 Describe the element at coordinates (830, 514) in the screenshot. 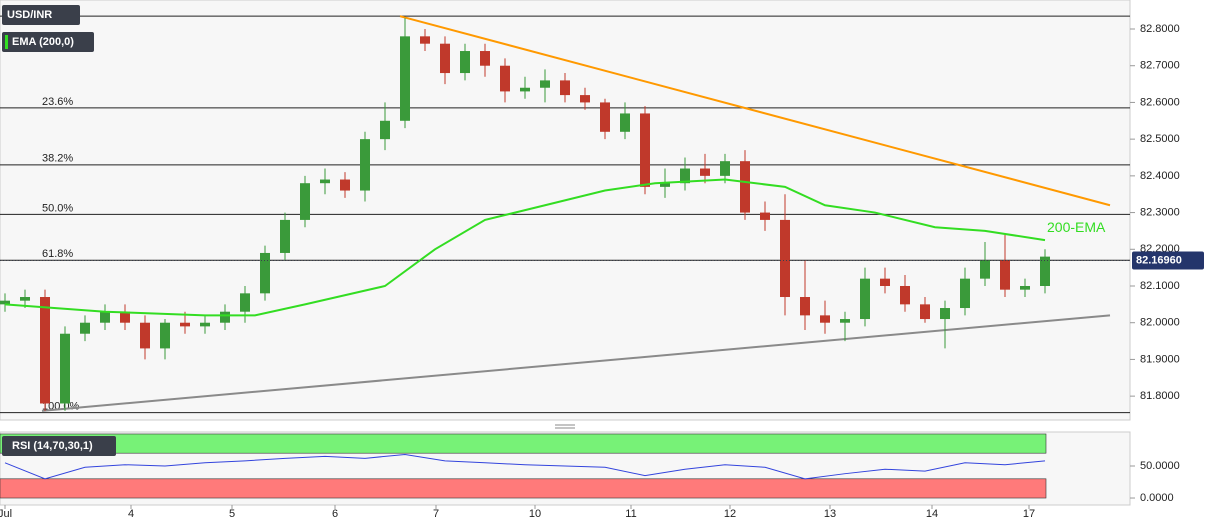

I see `x-tick-label: 13` at that location.